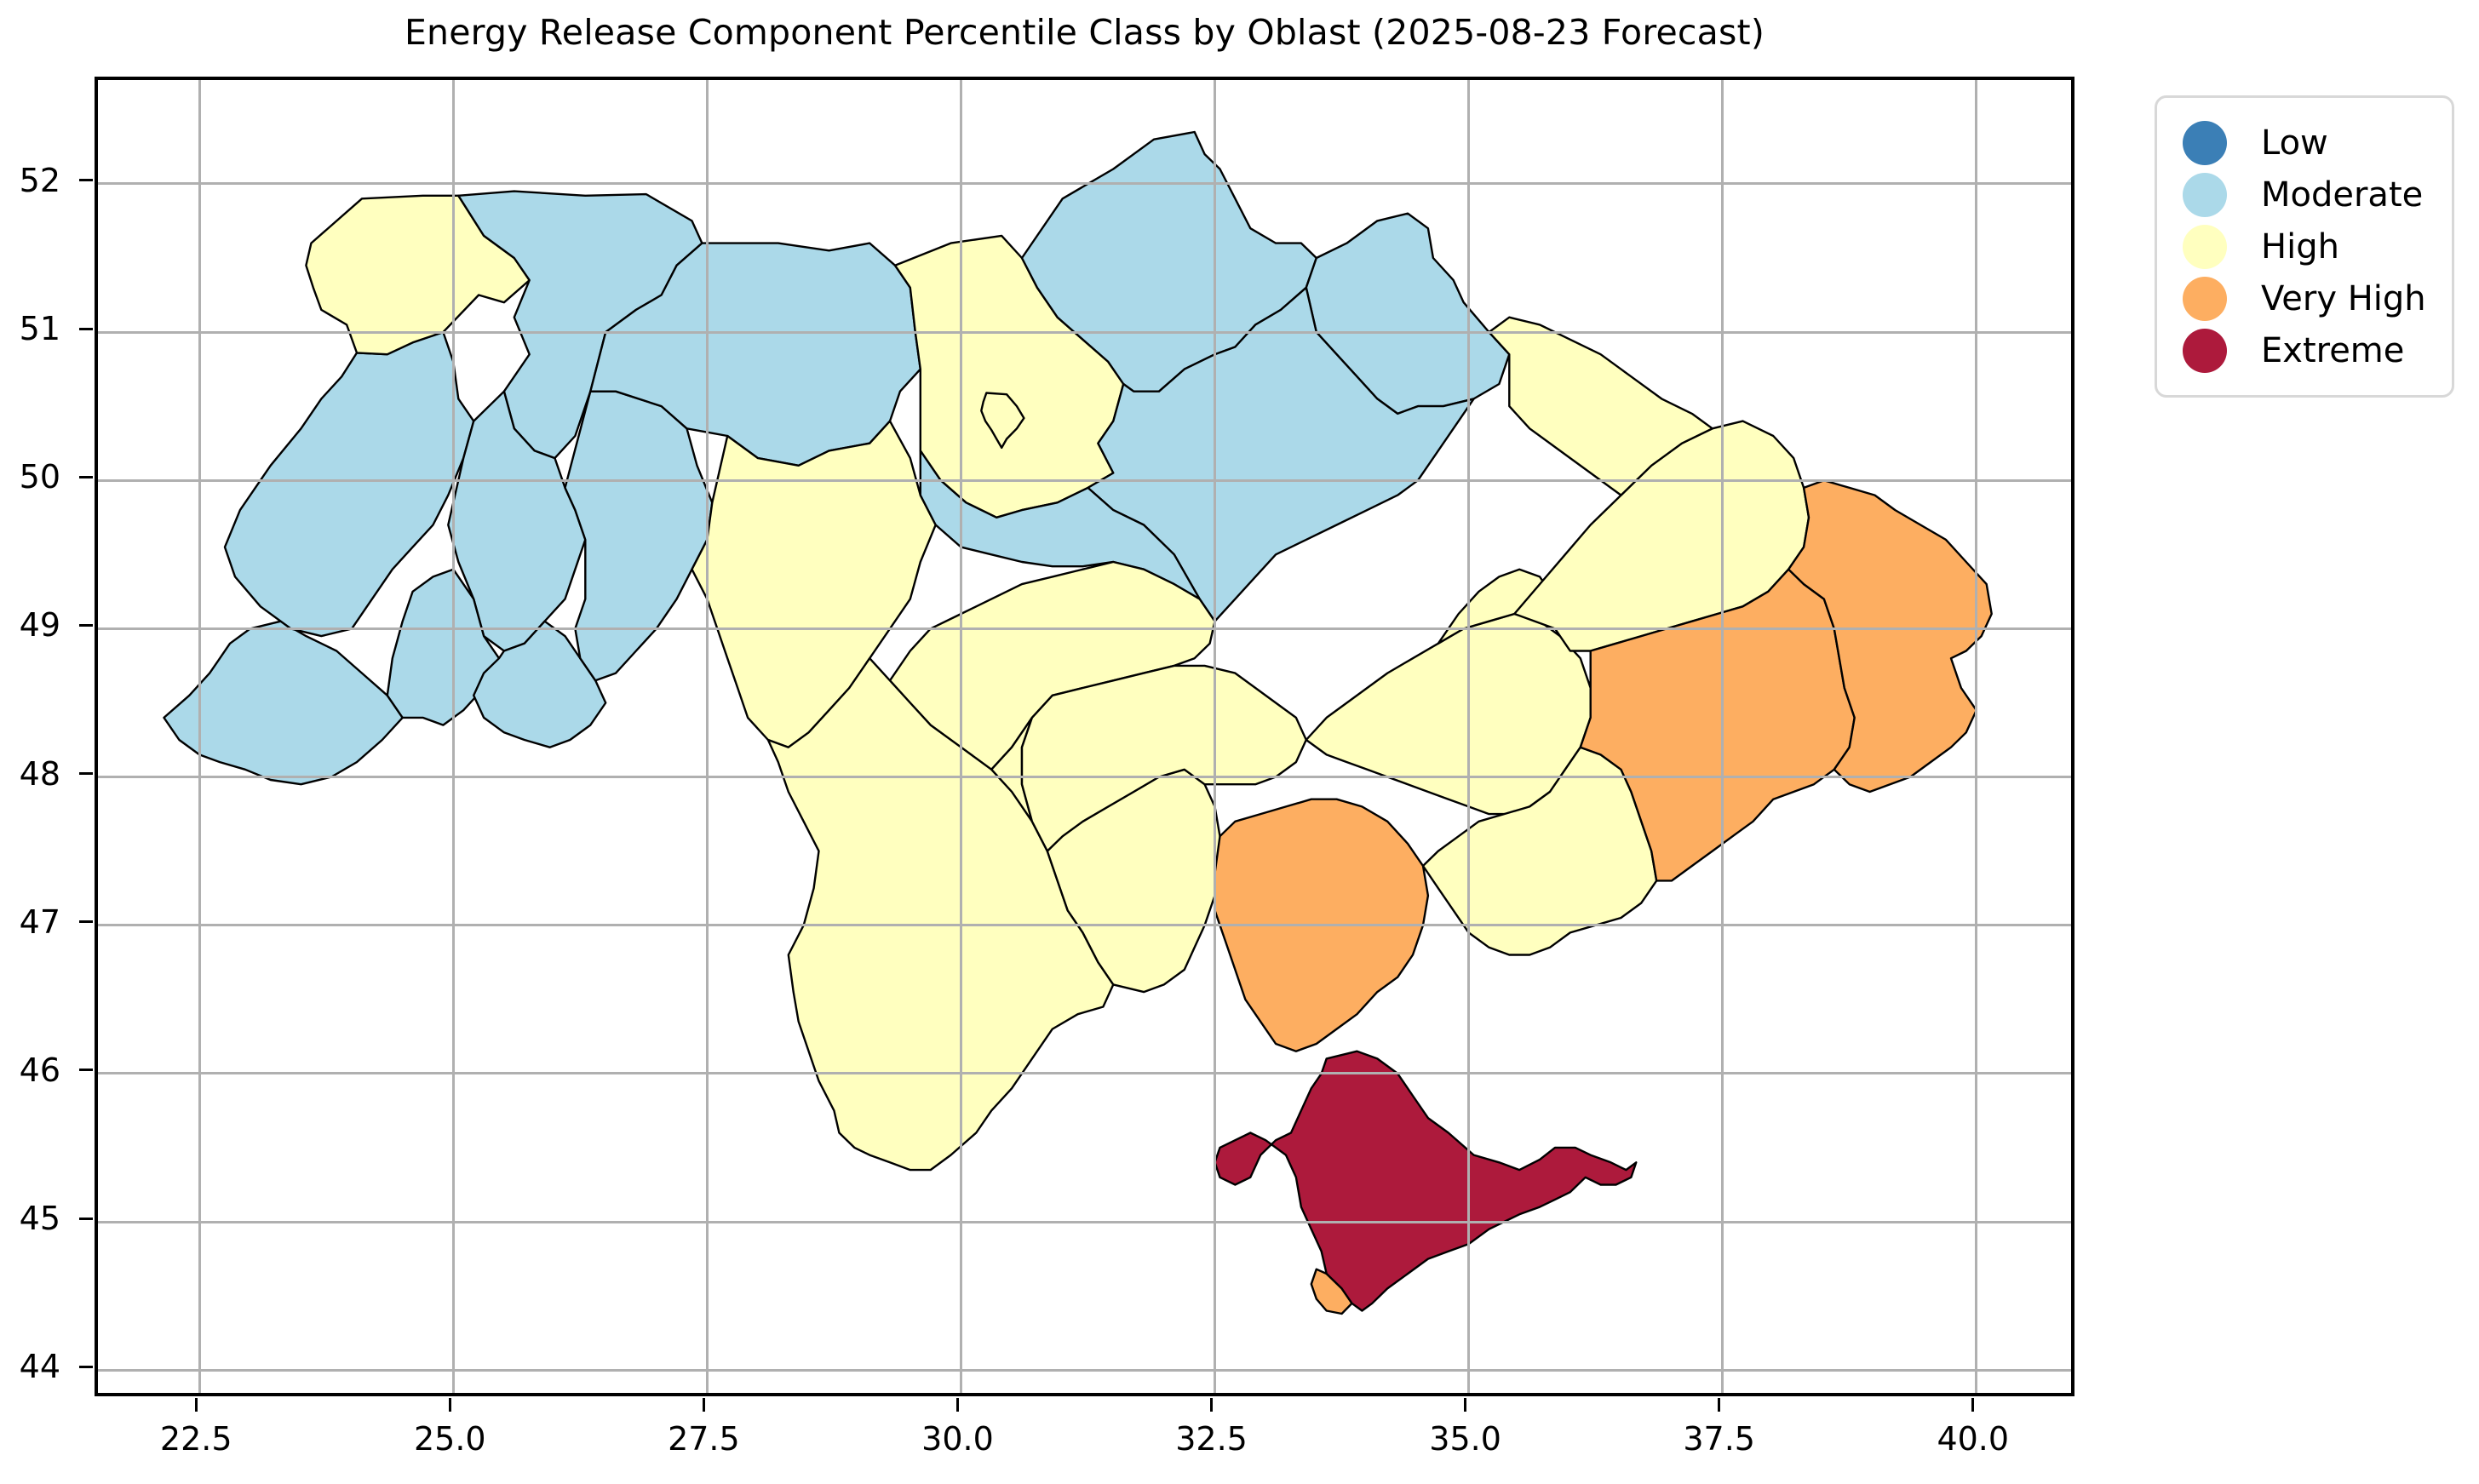  What do you see at coordinates (2294, 143) in the screenshot?
I see `legend-label: Low` at bounding box center [2294, 143].